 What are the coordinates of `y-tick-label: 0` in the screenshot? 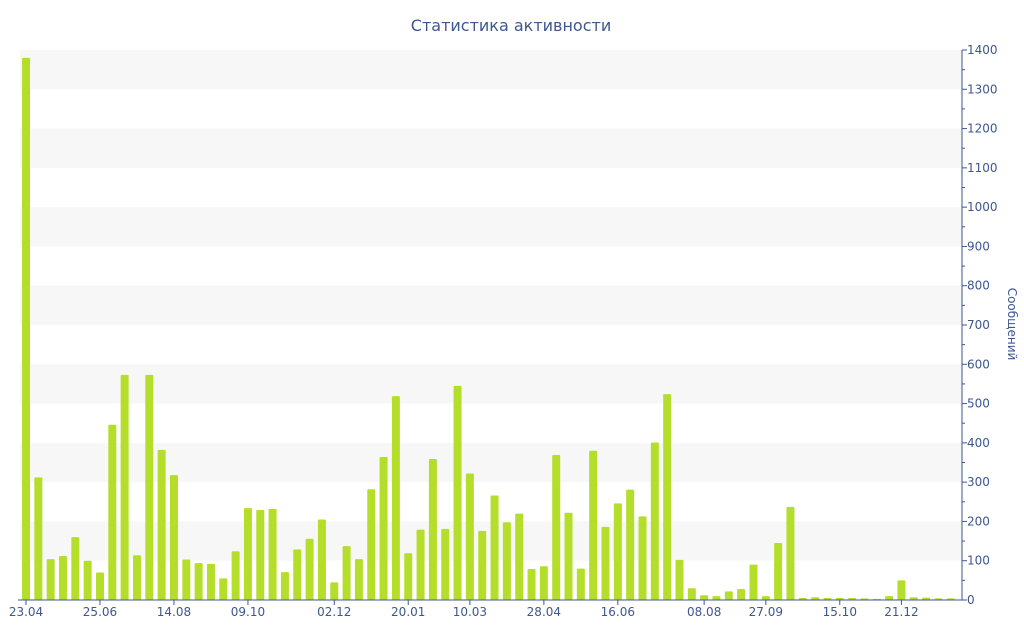 It's located at (971, 600).